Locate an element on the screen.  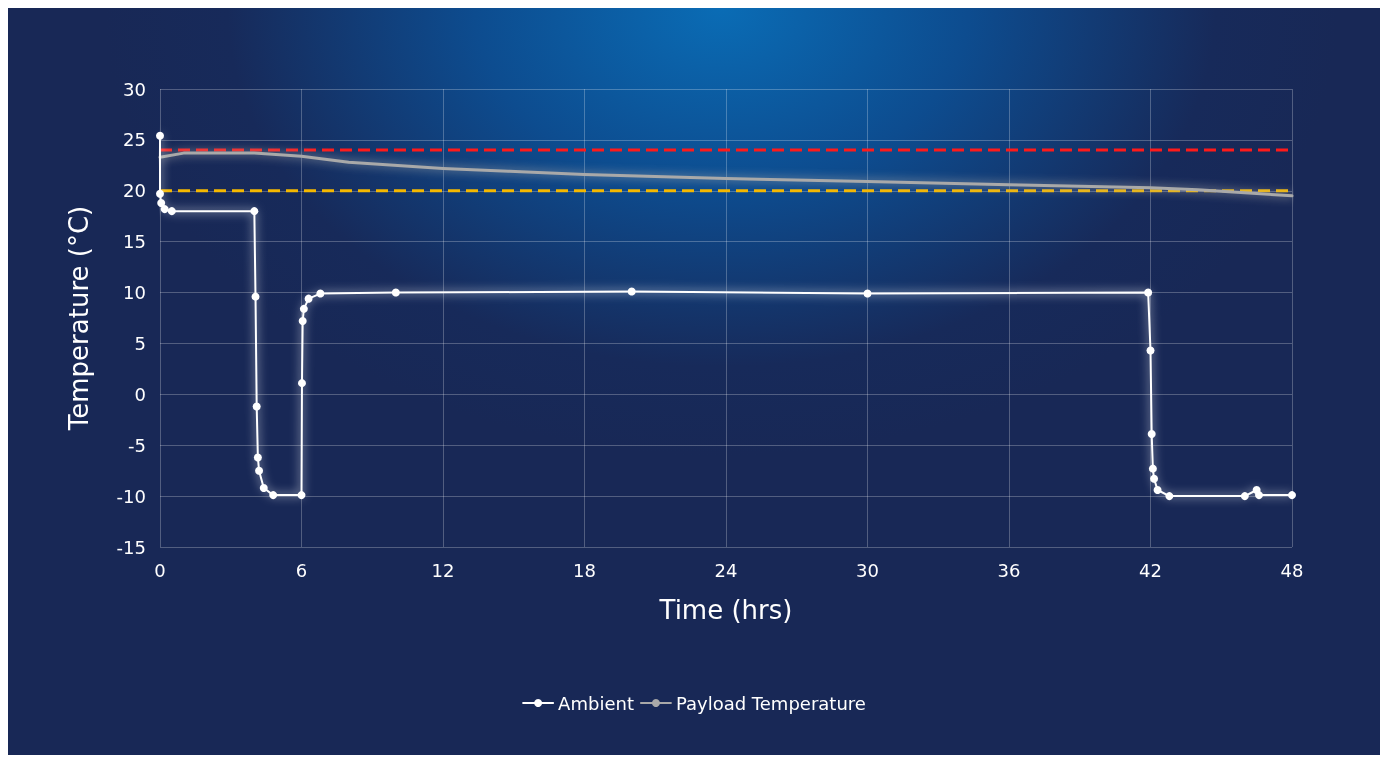
x-tick-label: 42 is located at coordinates (1150, 570).